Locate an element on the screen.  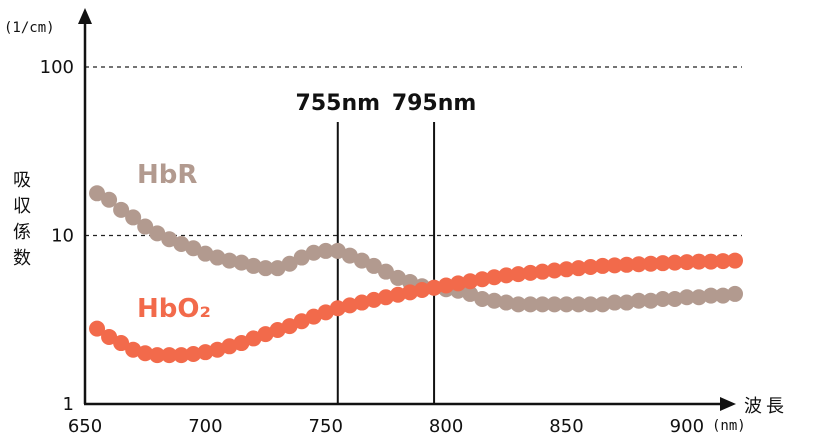
y-tick-label: 1 is located at coordinates (68, 404).